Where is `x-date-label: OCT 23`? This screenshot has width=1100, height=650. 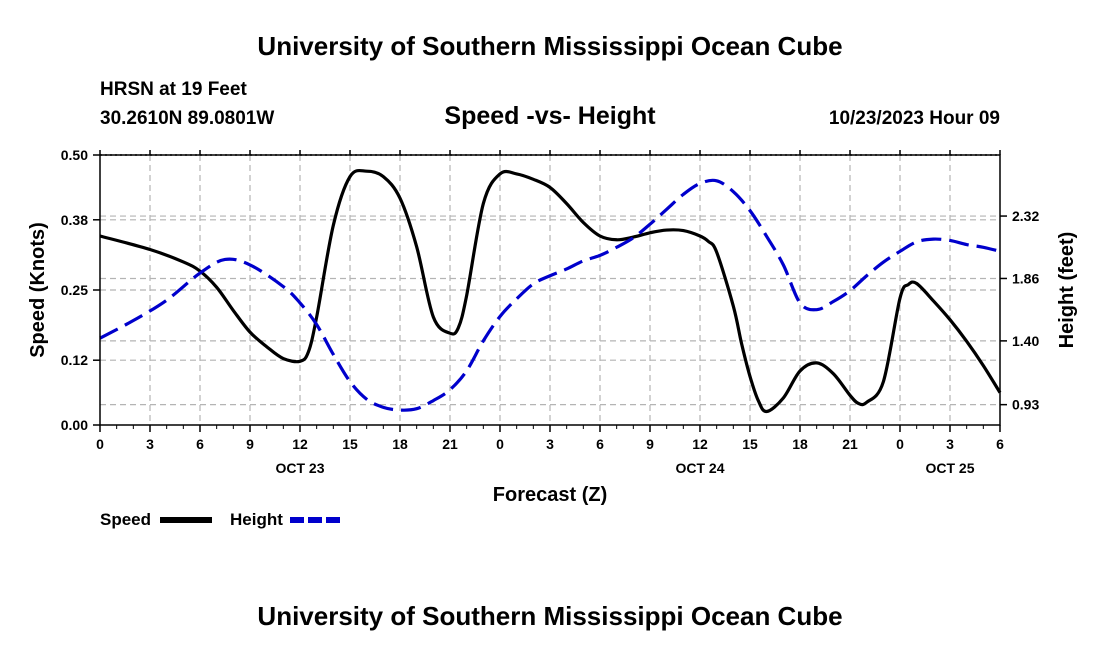
x-date-label: OCT 23 is located at coordinates (299, 468).